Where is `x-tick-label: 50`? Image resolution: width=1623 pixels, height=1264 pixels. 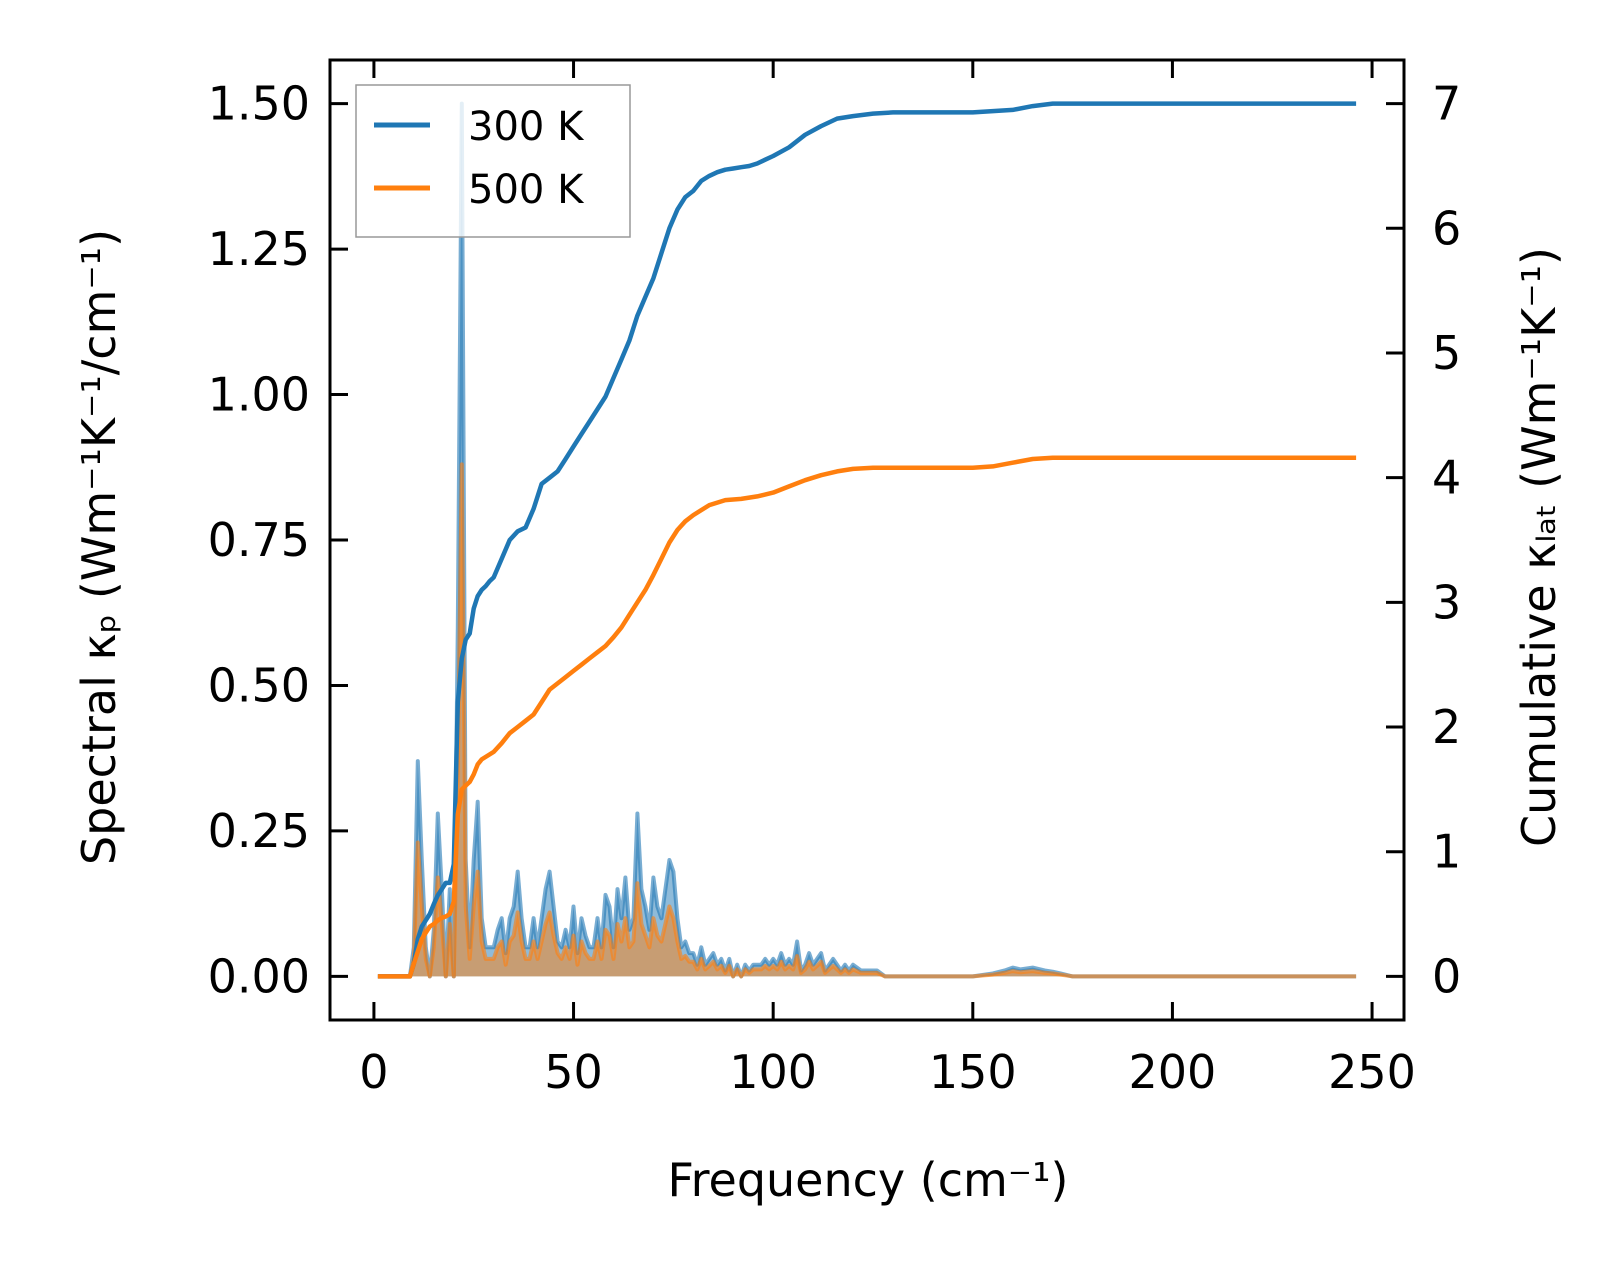 x-tick-label: 50 is located at coordinates (573, 1072).